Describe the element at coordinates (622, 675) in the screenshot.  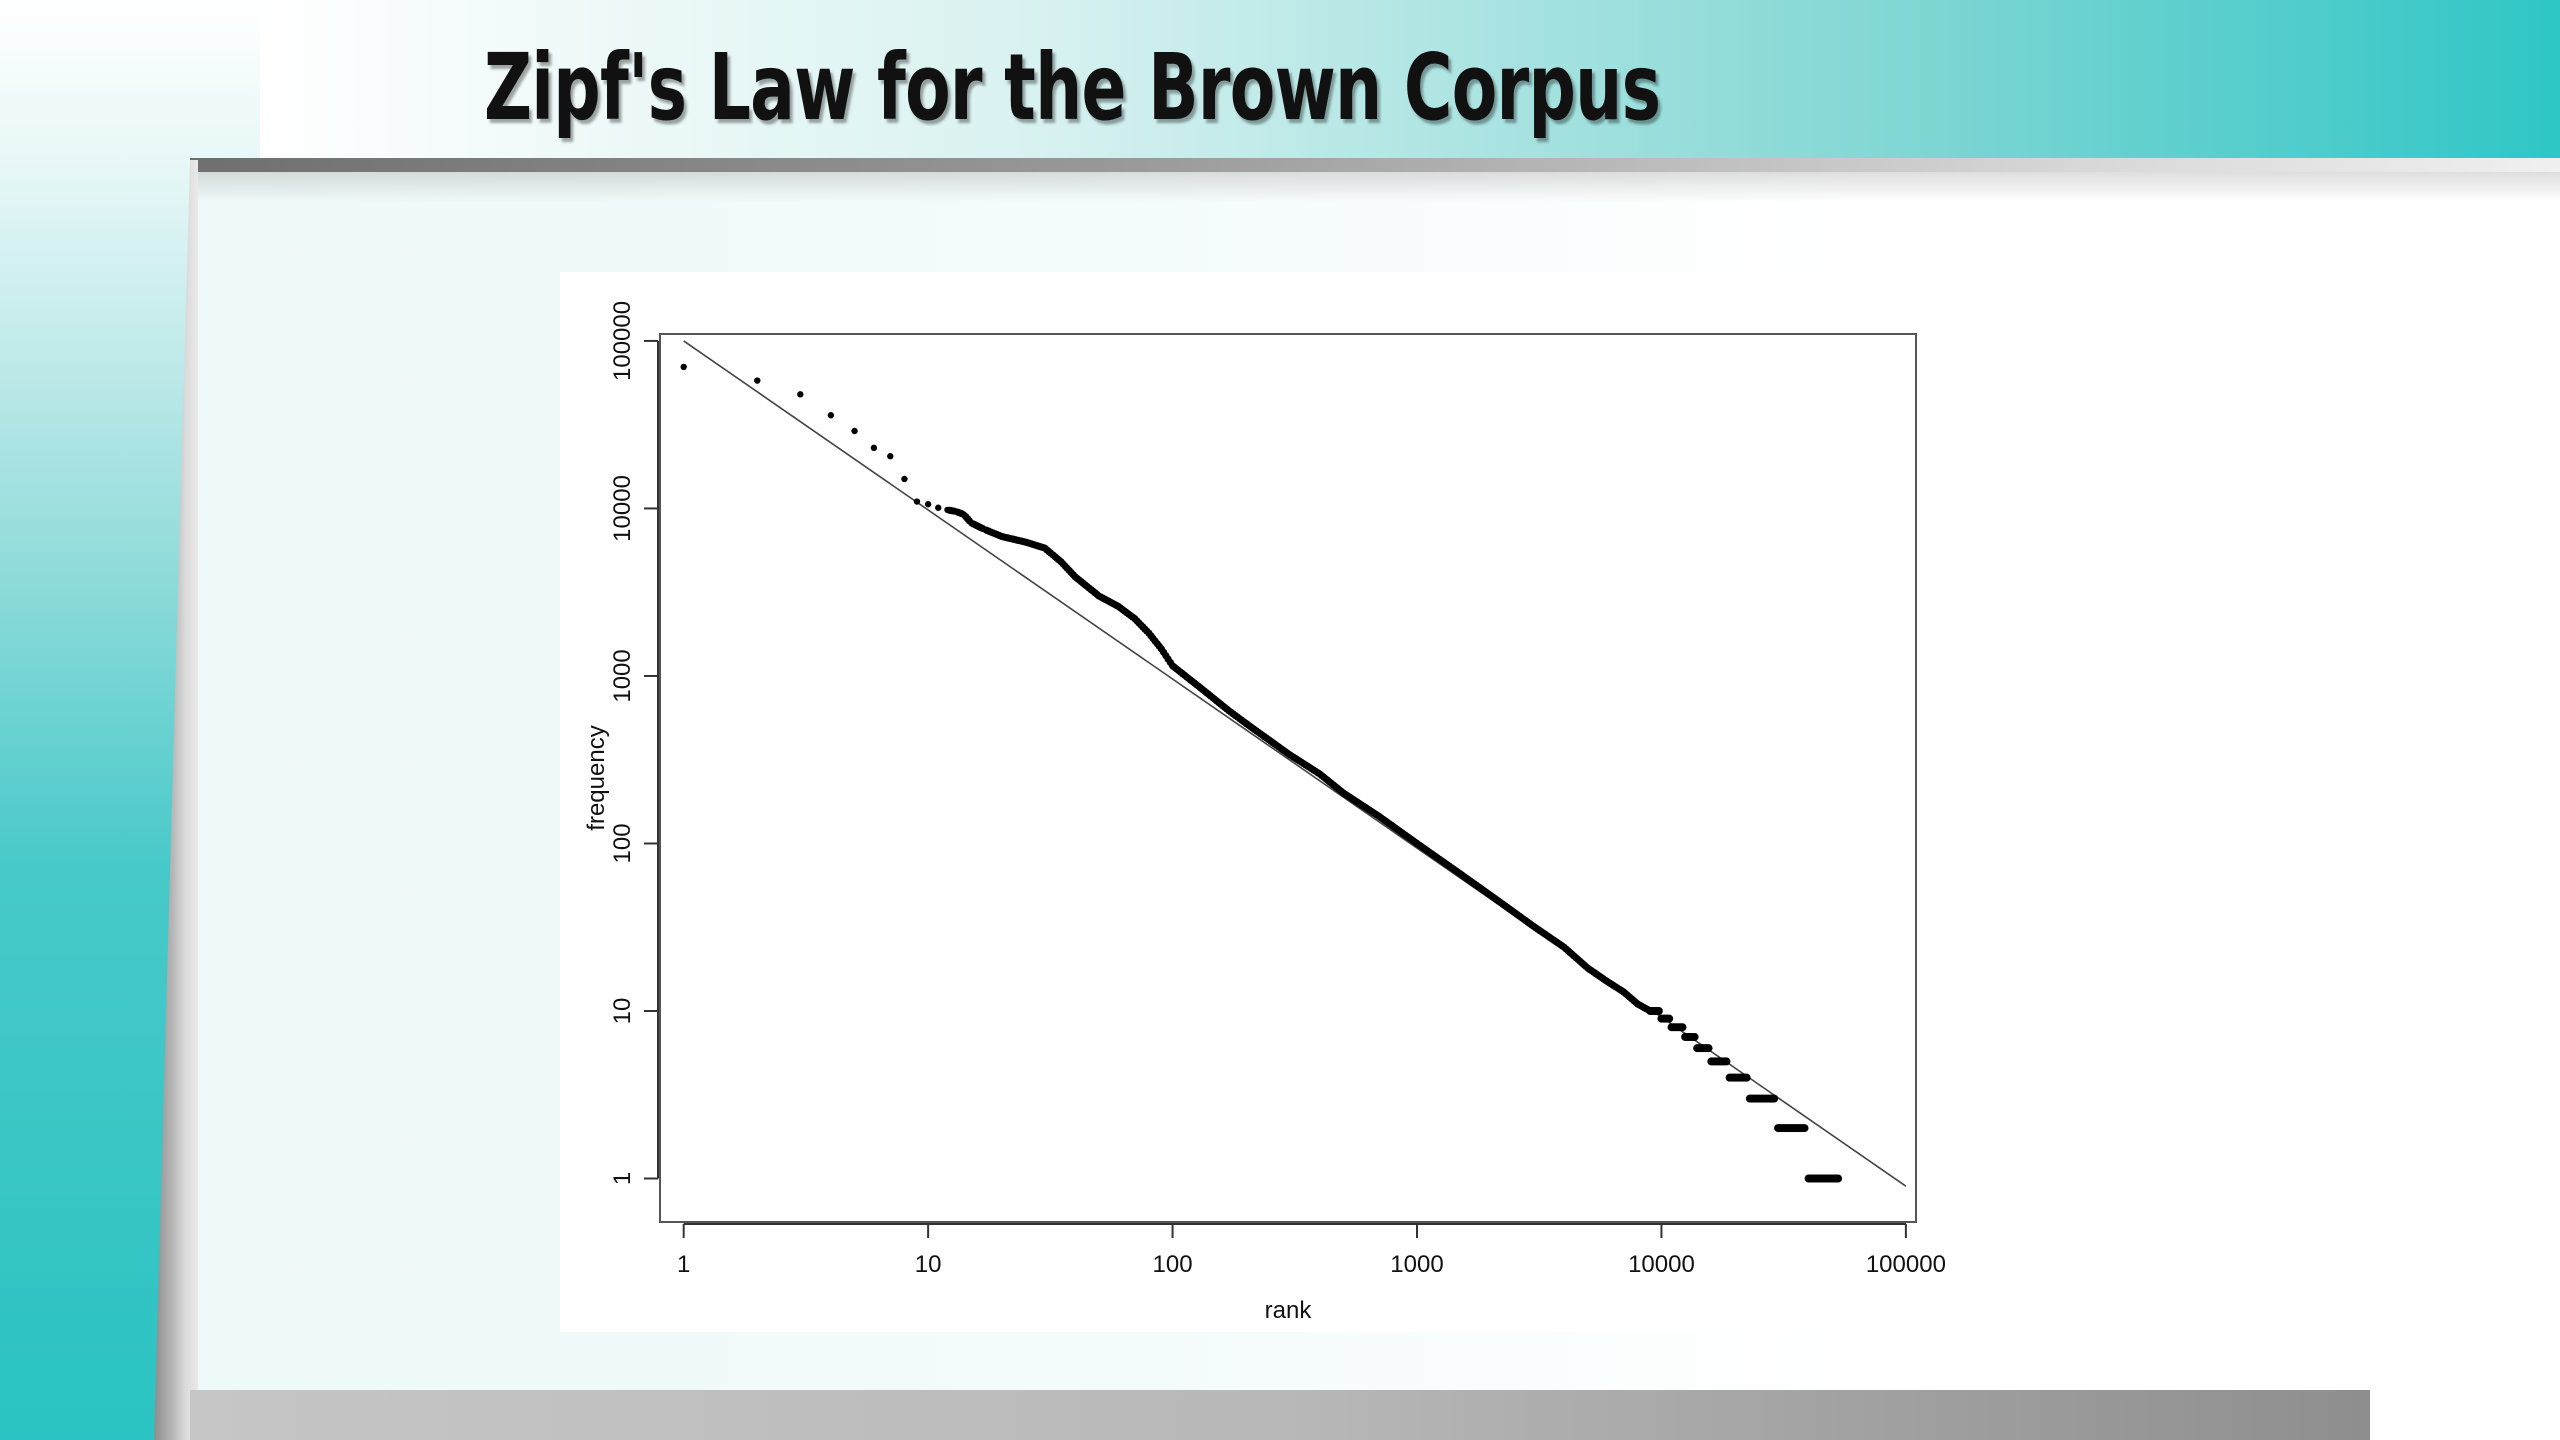
I see `y-tick-label: 1000` at that location.